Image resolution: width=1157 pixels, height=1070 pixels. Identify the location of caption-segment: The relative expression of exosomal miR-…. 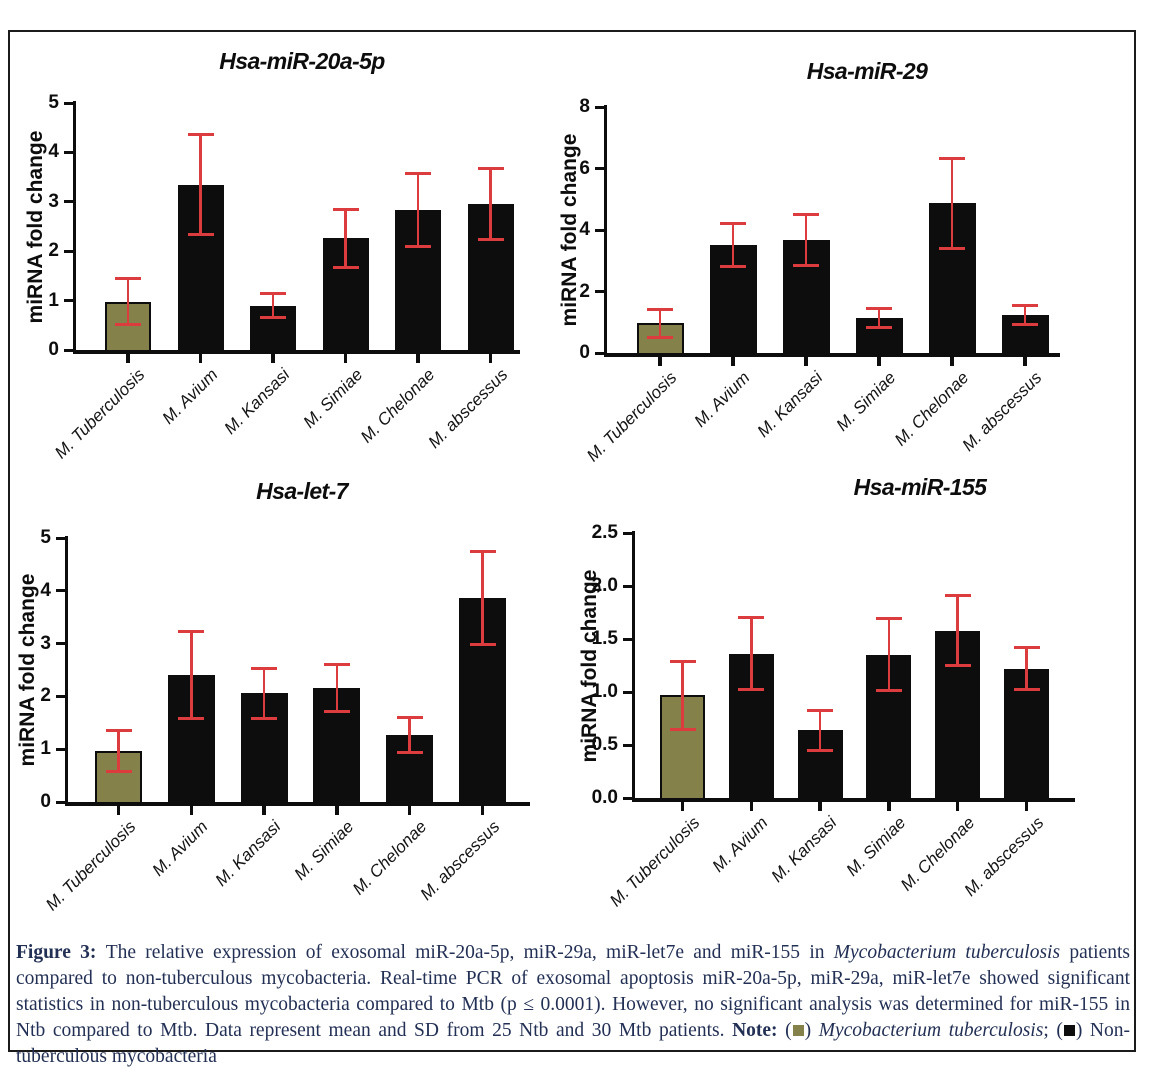
(469, 952).